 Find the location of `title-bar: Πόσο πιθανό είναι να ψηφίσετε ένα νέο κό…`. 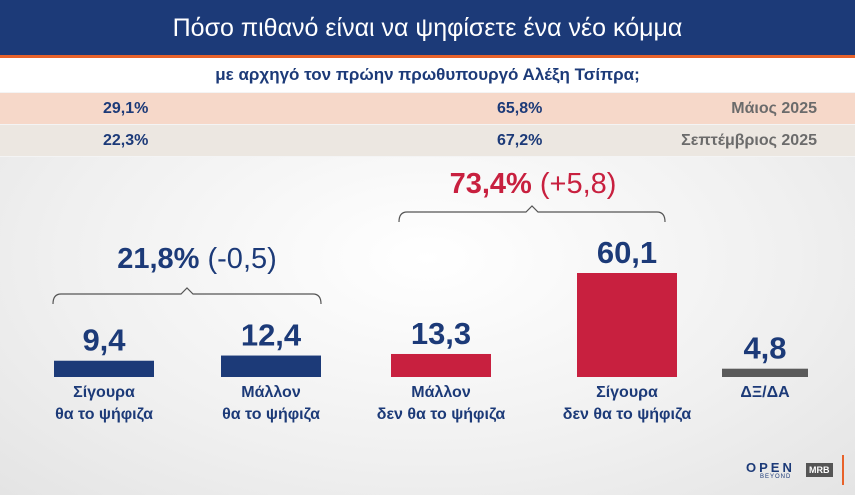

title-bar: Πόσο πιθανό είναι να ψηφίσετε ένα νέο κό… is located at coordinates (427, 29).